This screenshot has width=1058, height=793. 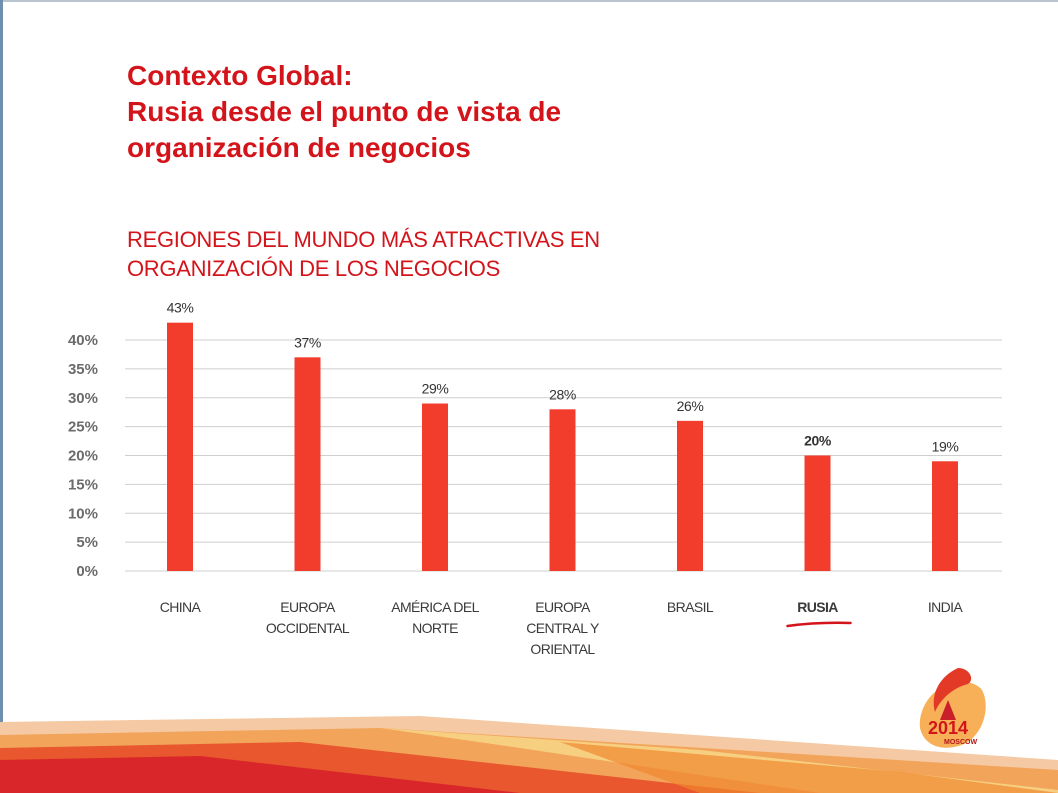 What do you see at coordinates (363, 239) in the screenshot?
I see `subtitle-line-1: REGIONES DEL MUNDO MÁS ATRACTIVAS EN` at bounding box center [363, 239].